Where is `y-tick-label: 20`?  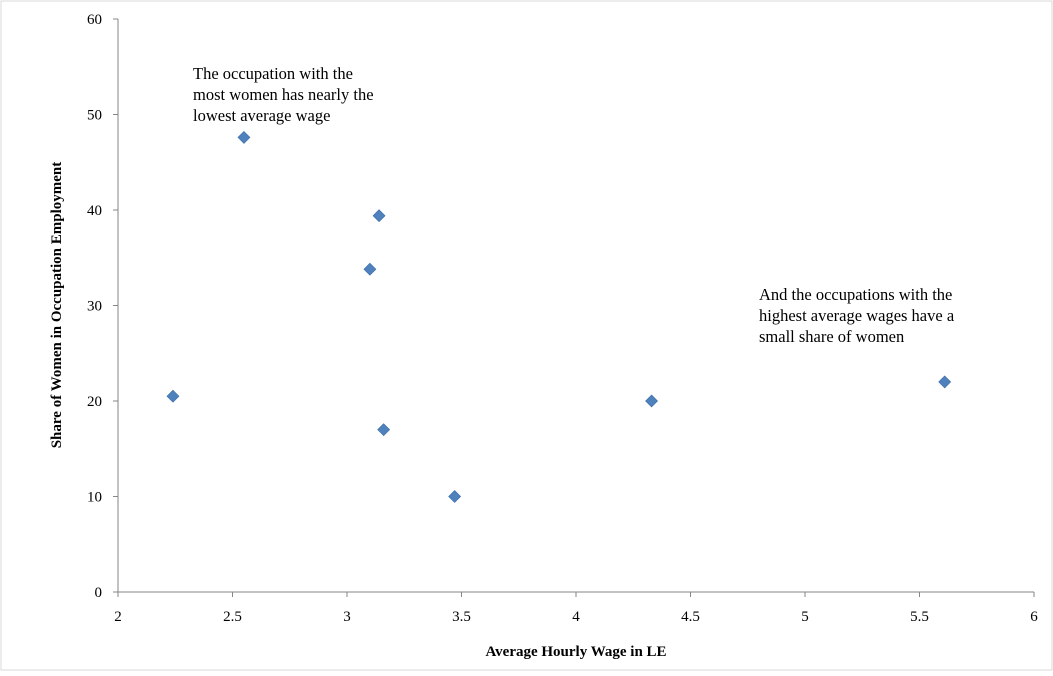 y-tick-label: 20 is located at coordinates (94, 402).